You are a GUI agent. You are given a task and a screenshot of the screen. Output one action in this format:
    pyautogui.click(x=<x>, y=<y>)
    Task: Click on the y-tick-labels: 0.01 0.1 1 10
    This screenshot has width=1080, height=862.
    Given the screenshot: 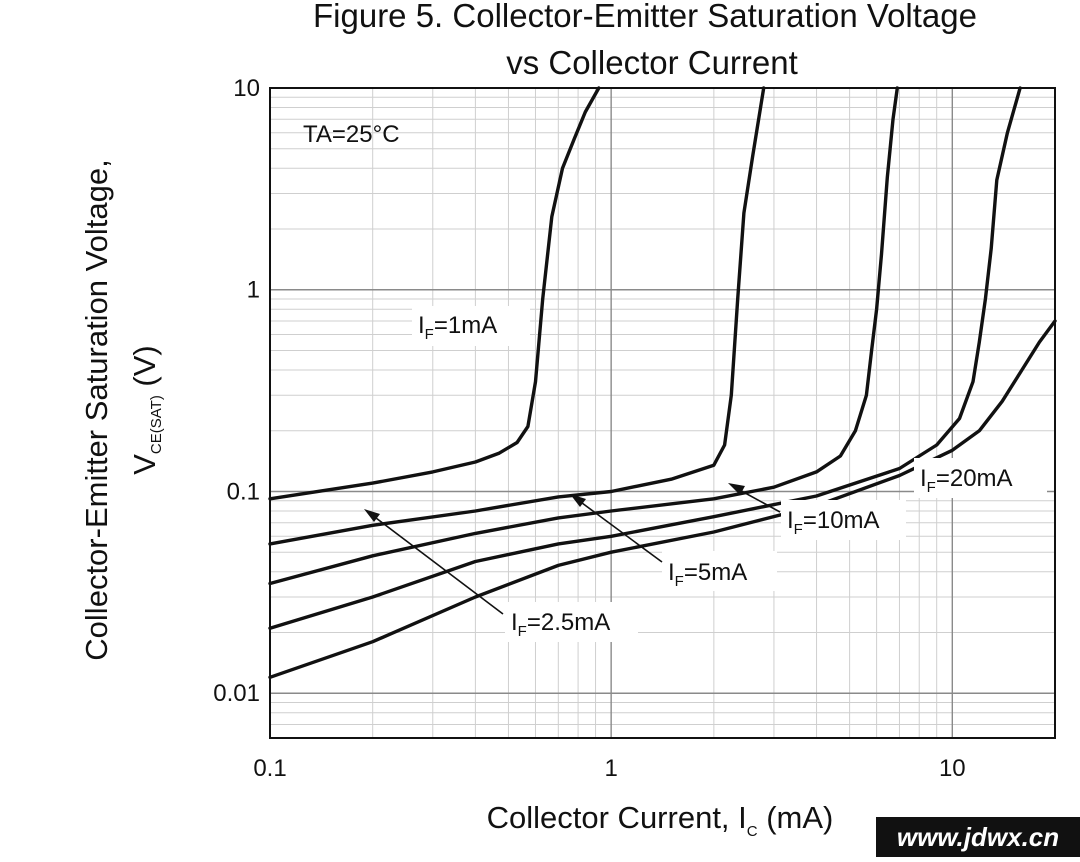 What is the action you would take?
    pyautogui.click(x=236, y=391)
    